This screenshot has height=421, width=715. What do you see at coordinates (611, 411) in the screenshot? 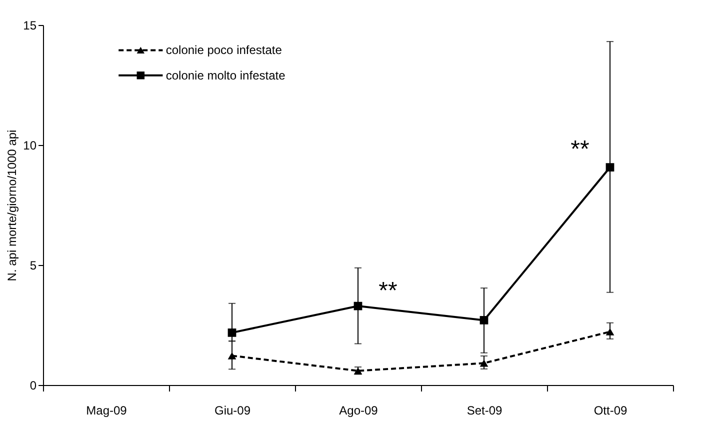
I see `x-tick-label: Ott-09` at bounding box center [611, 411].